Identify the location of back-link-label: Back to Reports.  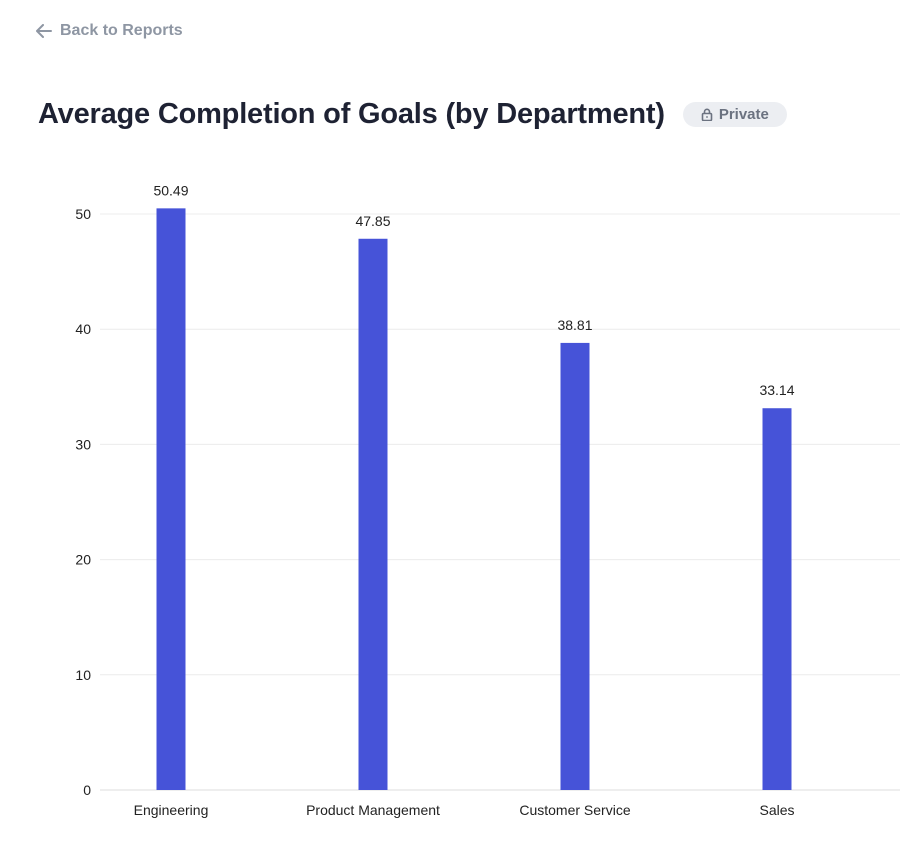
(121, 30).